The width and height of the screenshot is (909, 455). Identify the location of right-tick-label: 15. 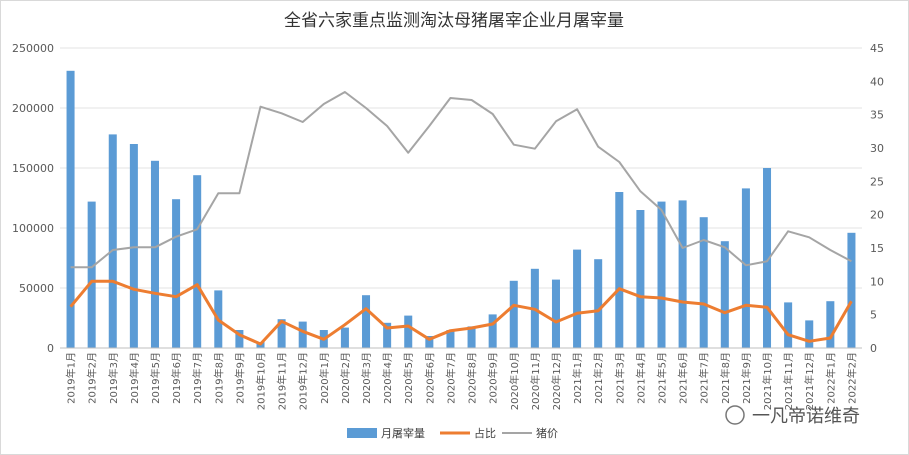
(877, 248).